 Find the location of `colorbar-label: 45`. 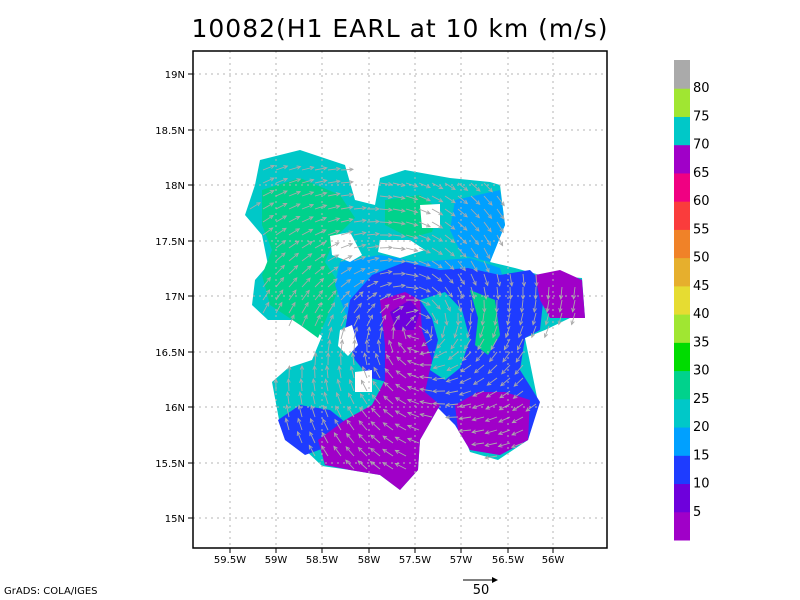

colorbar-label: 45 is located at coordinates (701, 286).